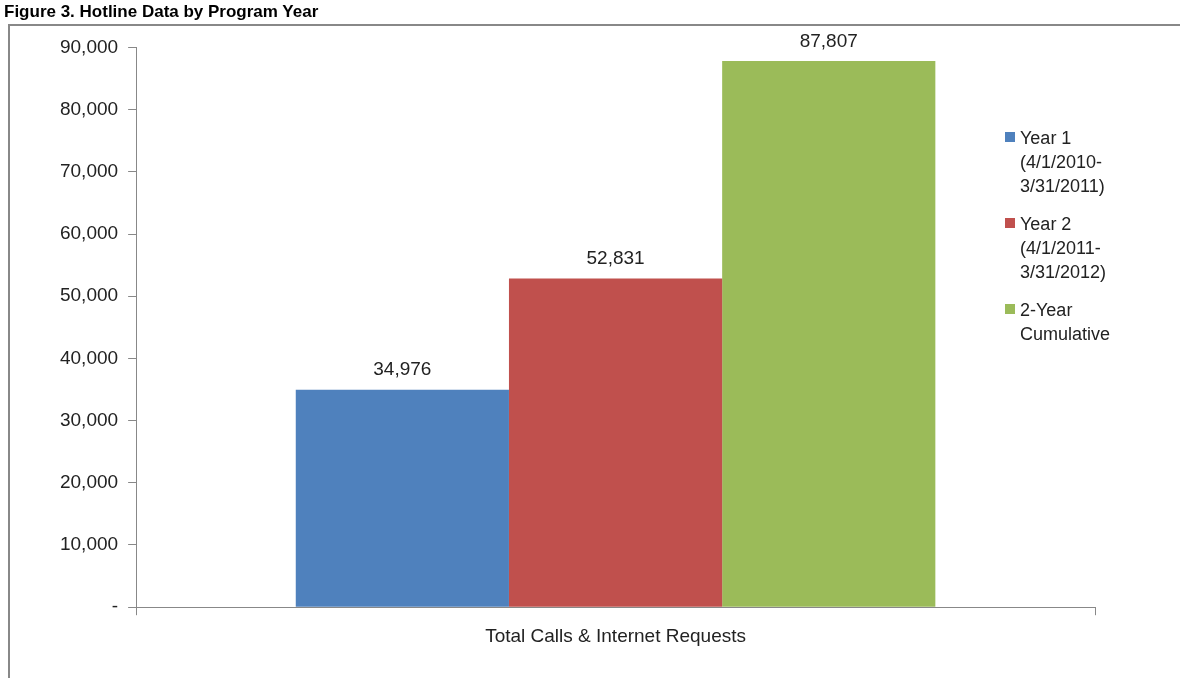 This screenshot has width=1186, height=681. Describe the element at coordinates (89, 482) in the screenshot. I see `y-tick-label: 20,000` at that location.